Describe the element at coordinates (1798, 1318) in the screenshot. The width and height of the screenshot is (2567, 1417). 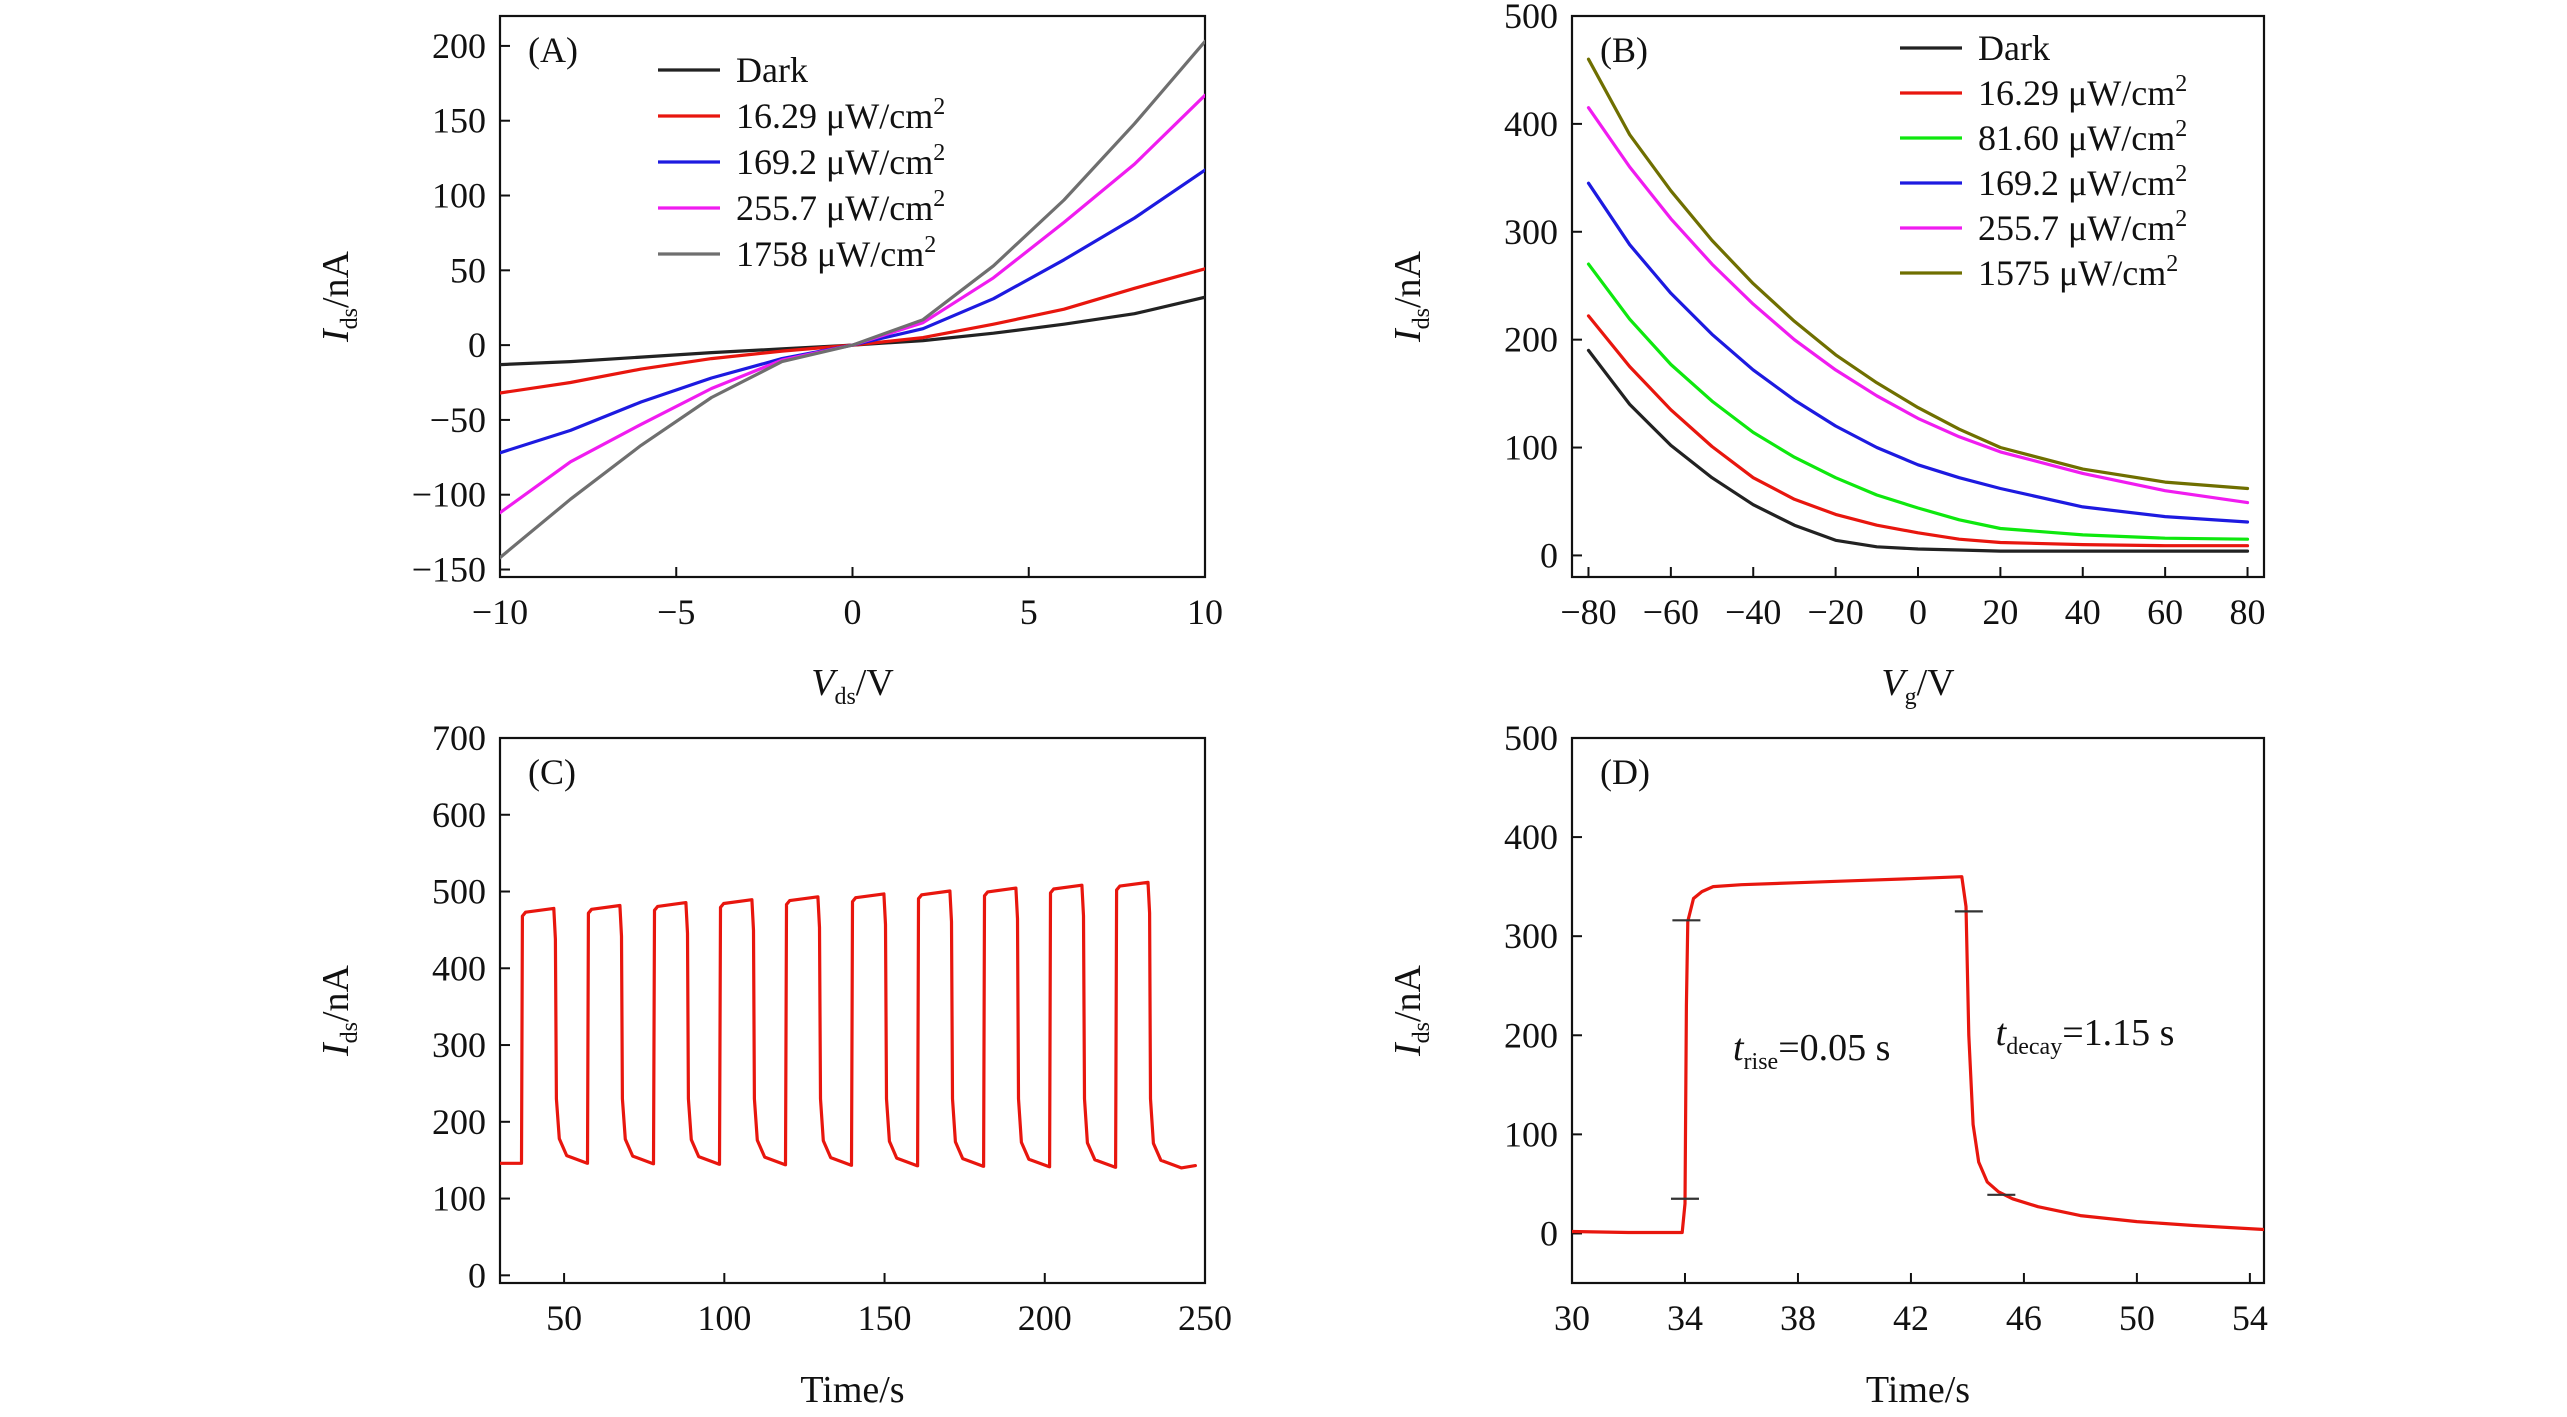
I see `x-tick-label: 38` at that location.